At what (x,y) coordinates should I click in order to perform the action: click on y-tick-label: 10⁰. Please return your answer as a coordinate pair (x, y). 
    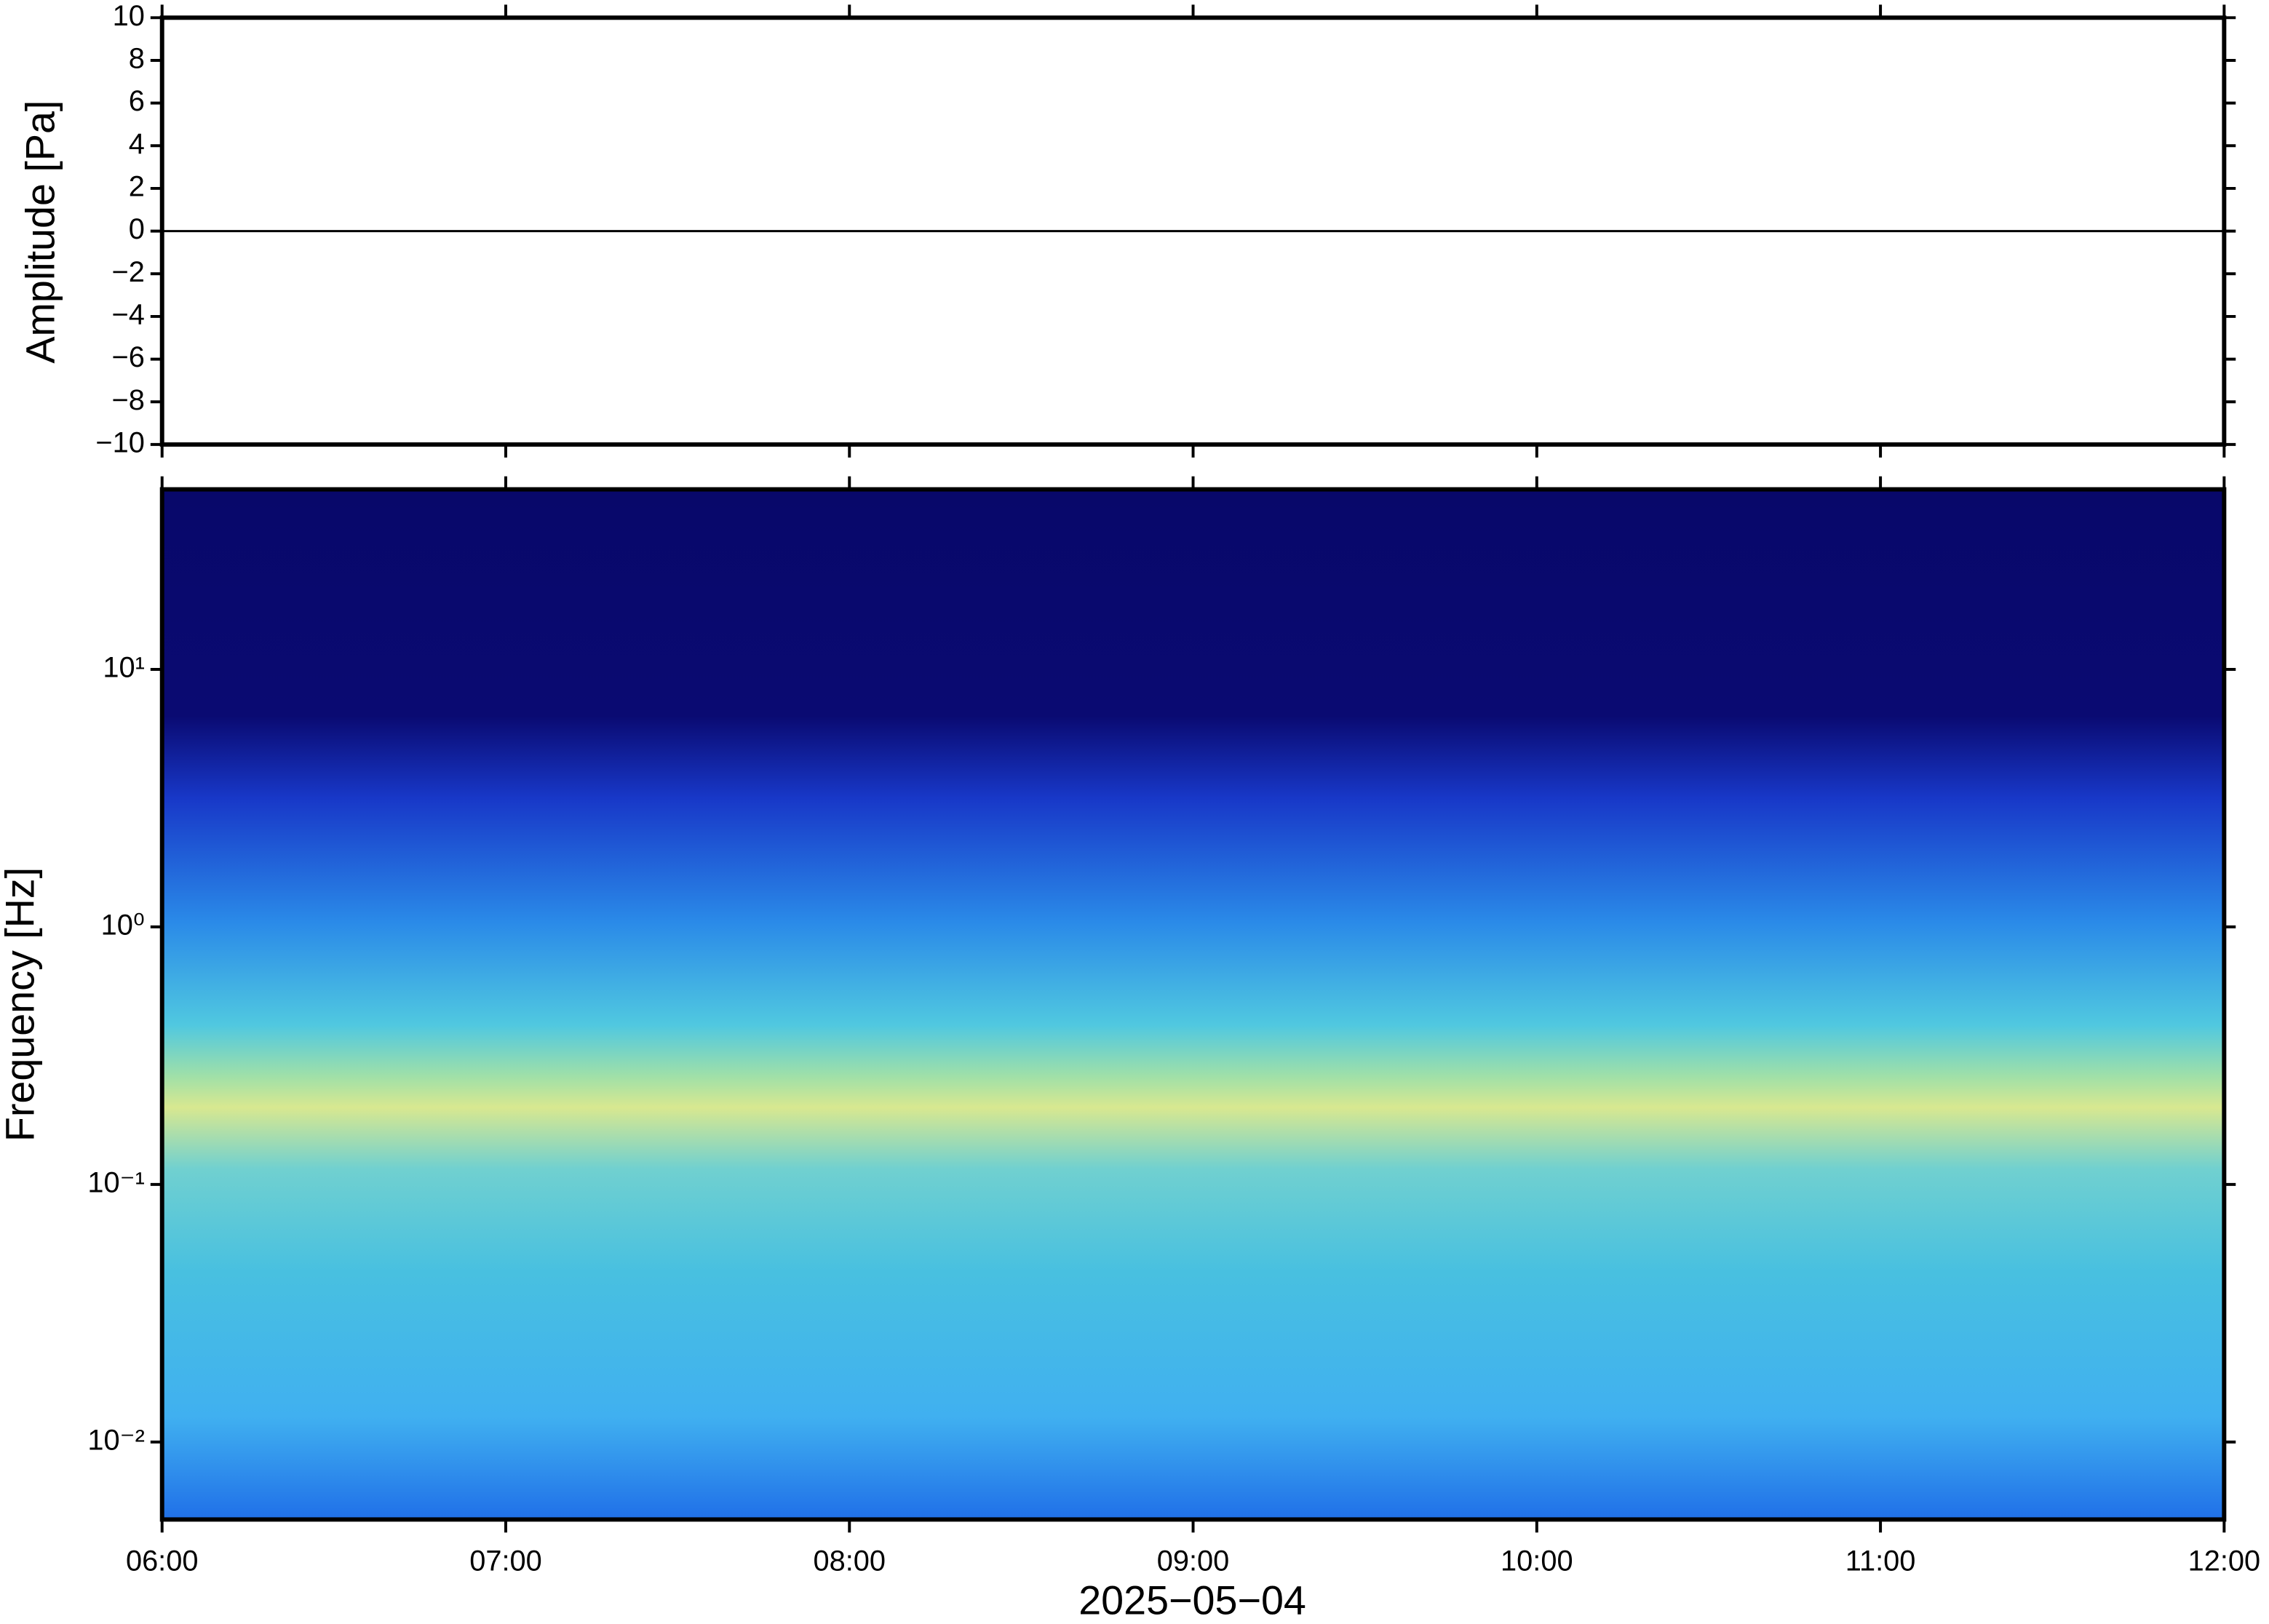
    Looking at the image, I should click on (123, 925).